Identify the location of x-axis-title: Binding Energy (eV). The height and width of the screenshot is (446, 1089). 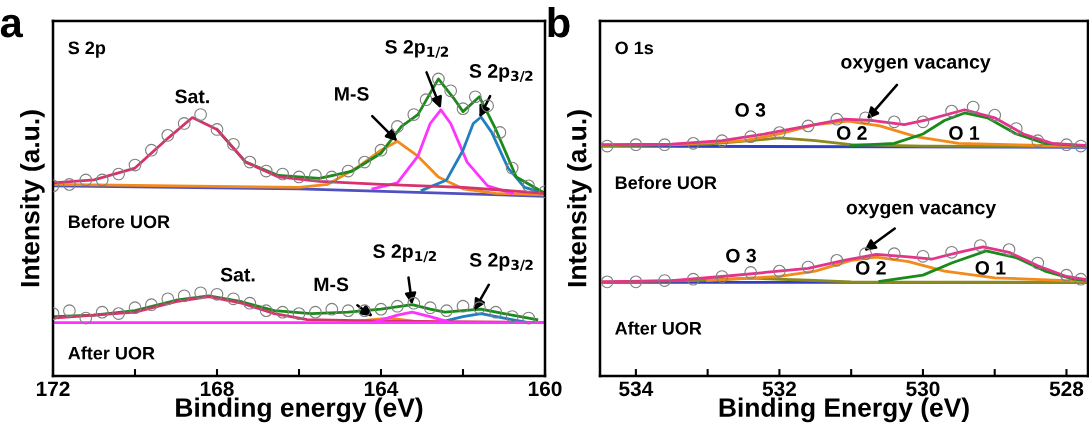
(844, 410).